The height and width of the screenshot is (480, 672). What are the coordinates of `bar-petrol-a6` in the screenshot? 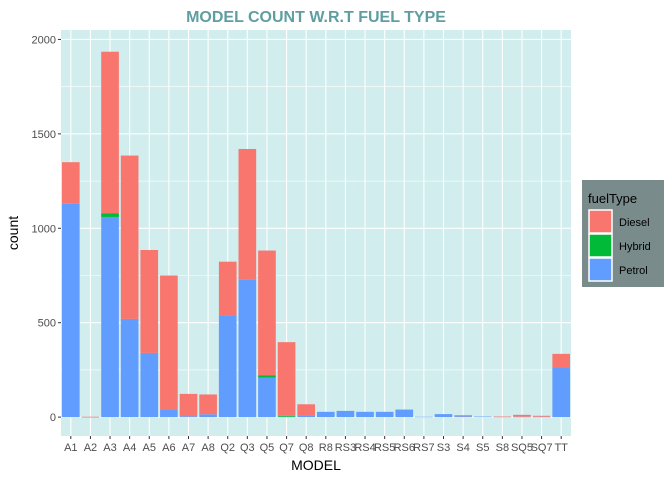 It's located at (169, 413).